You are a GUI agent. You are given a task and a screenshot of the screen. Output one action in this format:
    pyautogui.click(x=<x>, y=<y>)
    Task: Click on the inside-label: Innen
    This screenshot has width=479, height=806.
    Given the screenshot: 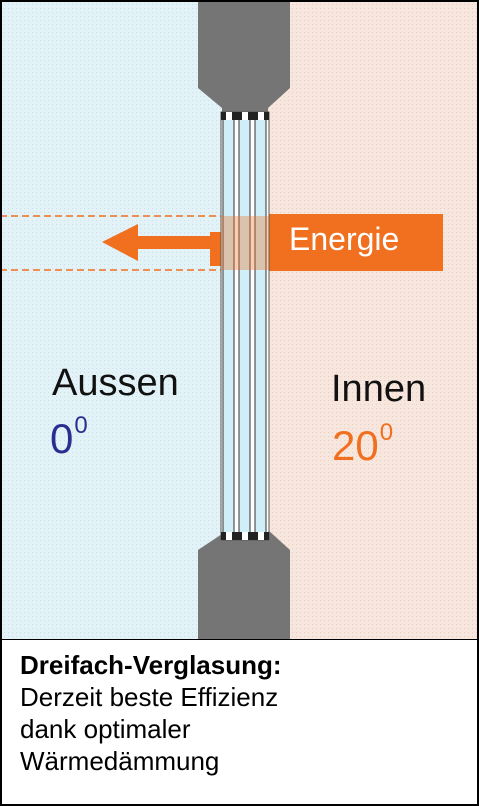 What is the action you would take?
    pyautogui.click(x=379, y=389)
    